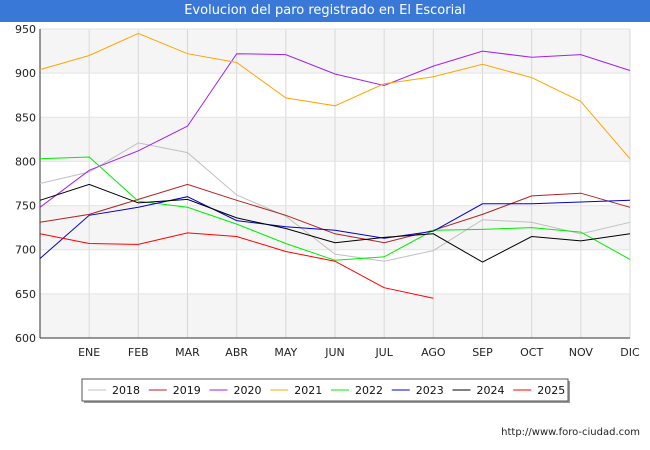 The image size is (650, 450). I want to click on series-line-2023, so click(335, 227).